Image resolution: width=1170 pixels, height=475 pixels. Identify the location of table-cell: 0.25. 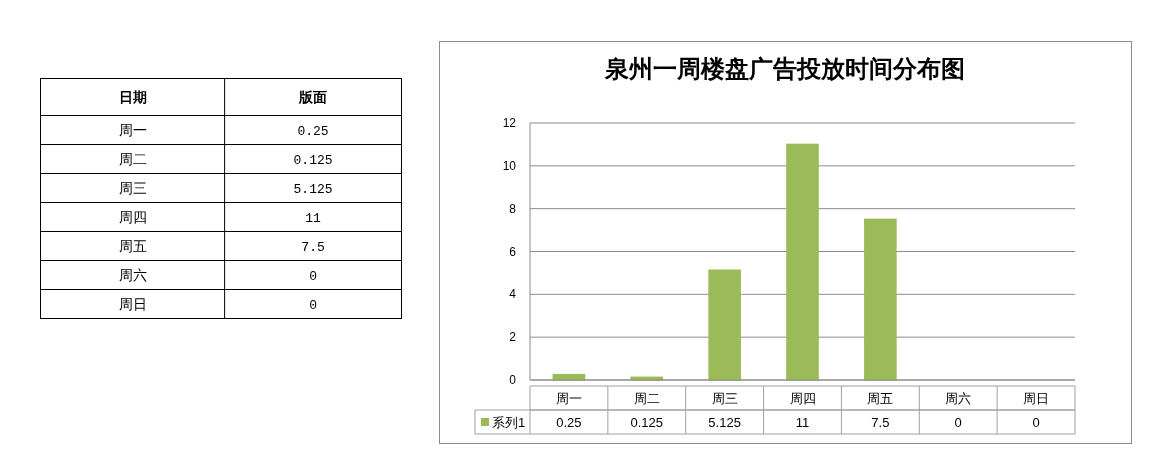
(313, 131).